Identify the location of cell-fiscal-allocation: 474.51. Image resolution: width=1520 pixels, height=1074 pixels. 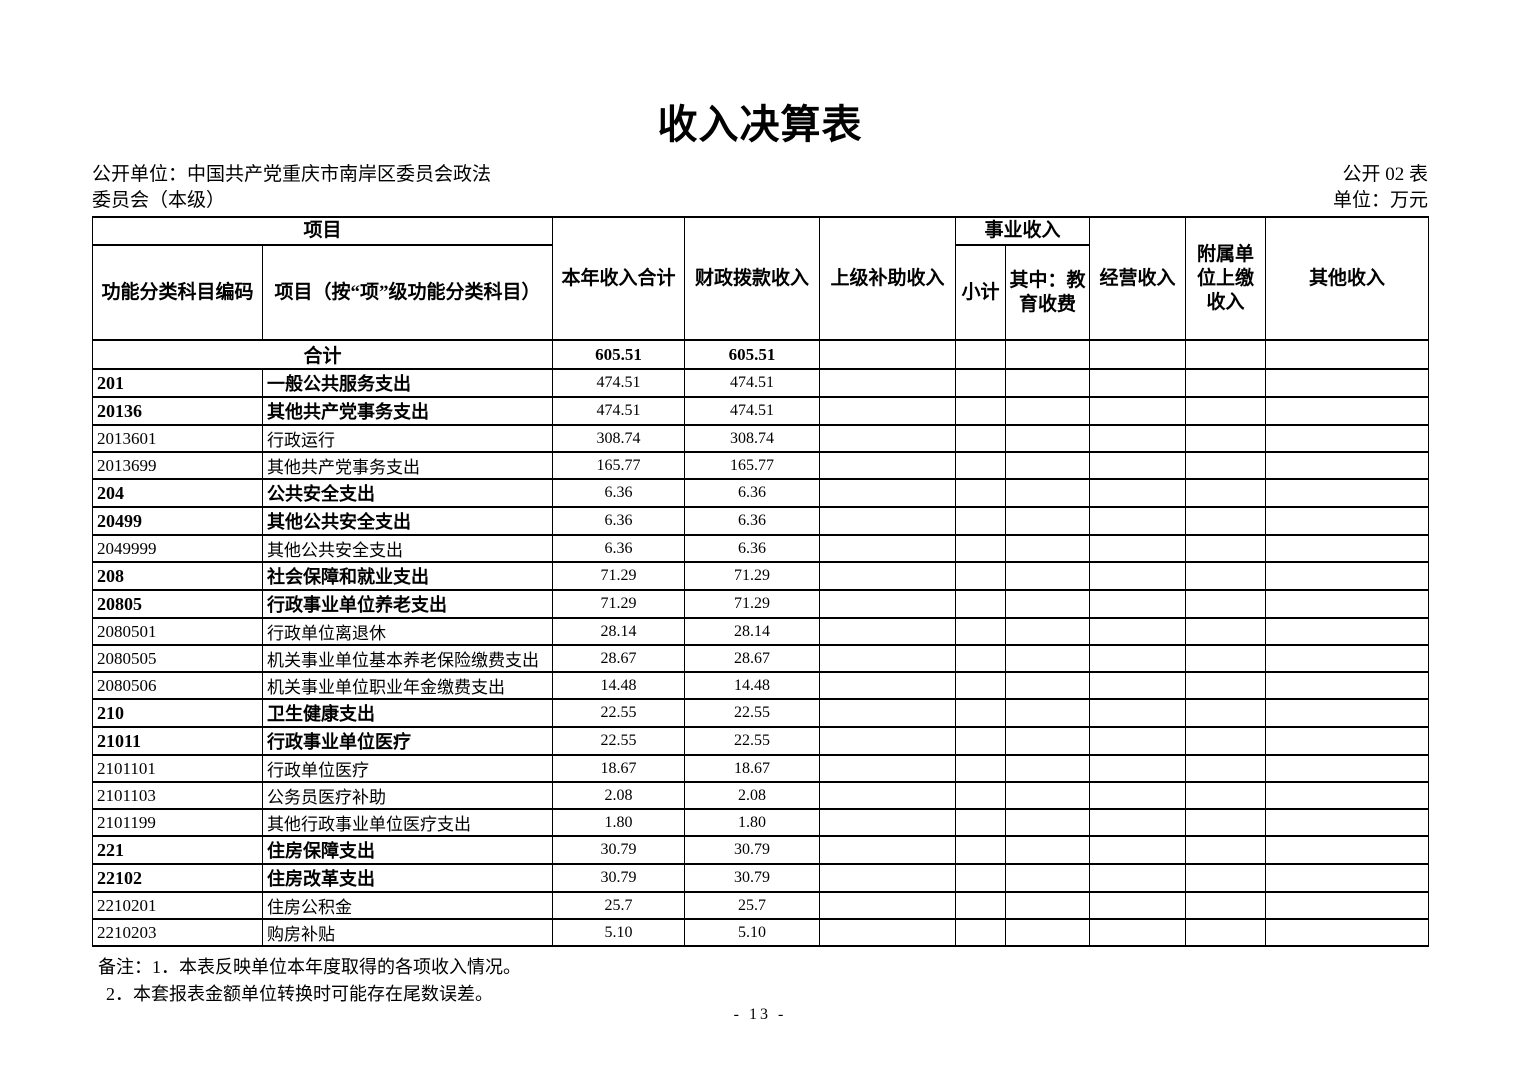
(752, 411).